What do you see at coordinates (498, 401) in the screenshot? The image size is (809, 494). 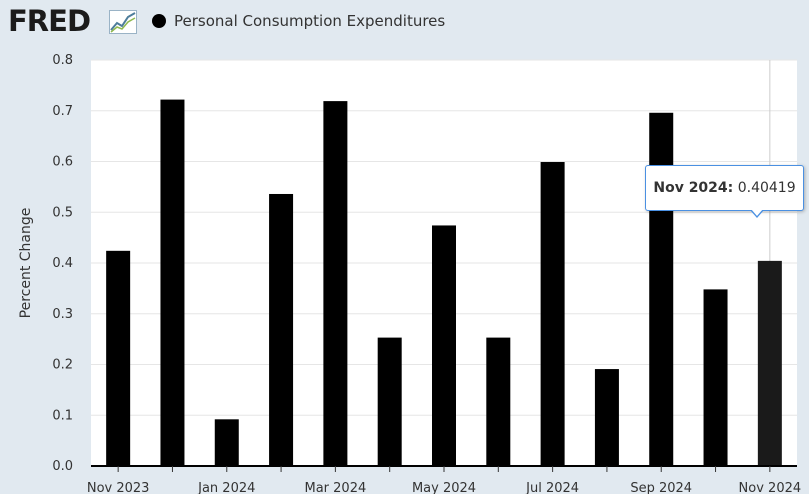 I see `bar-jun-2024` at bounding box center [498, 401].